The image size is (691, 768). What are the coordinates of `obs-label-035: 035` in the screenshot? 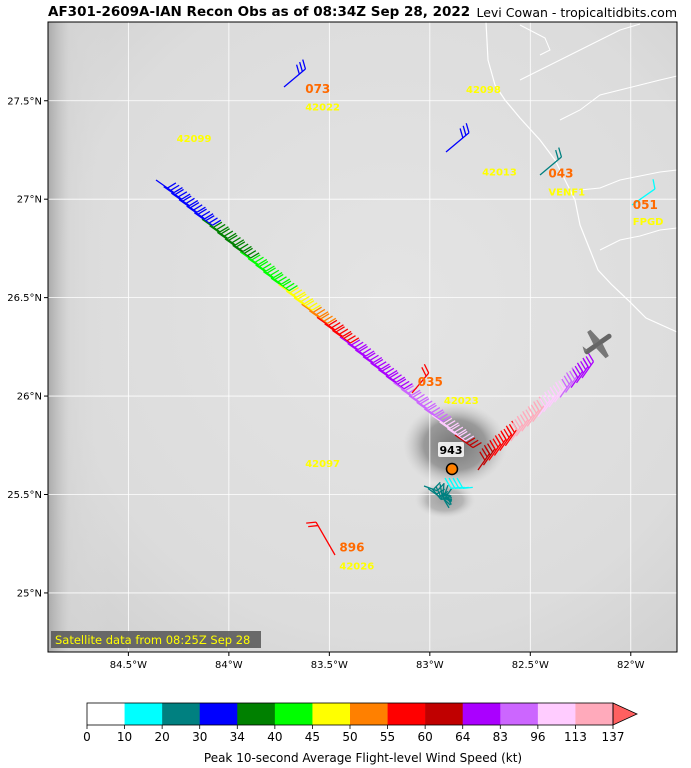 It's located at (430, 382).